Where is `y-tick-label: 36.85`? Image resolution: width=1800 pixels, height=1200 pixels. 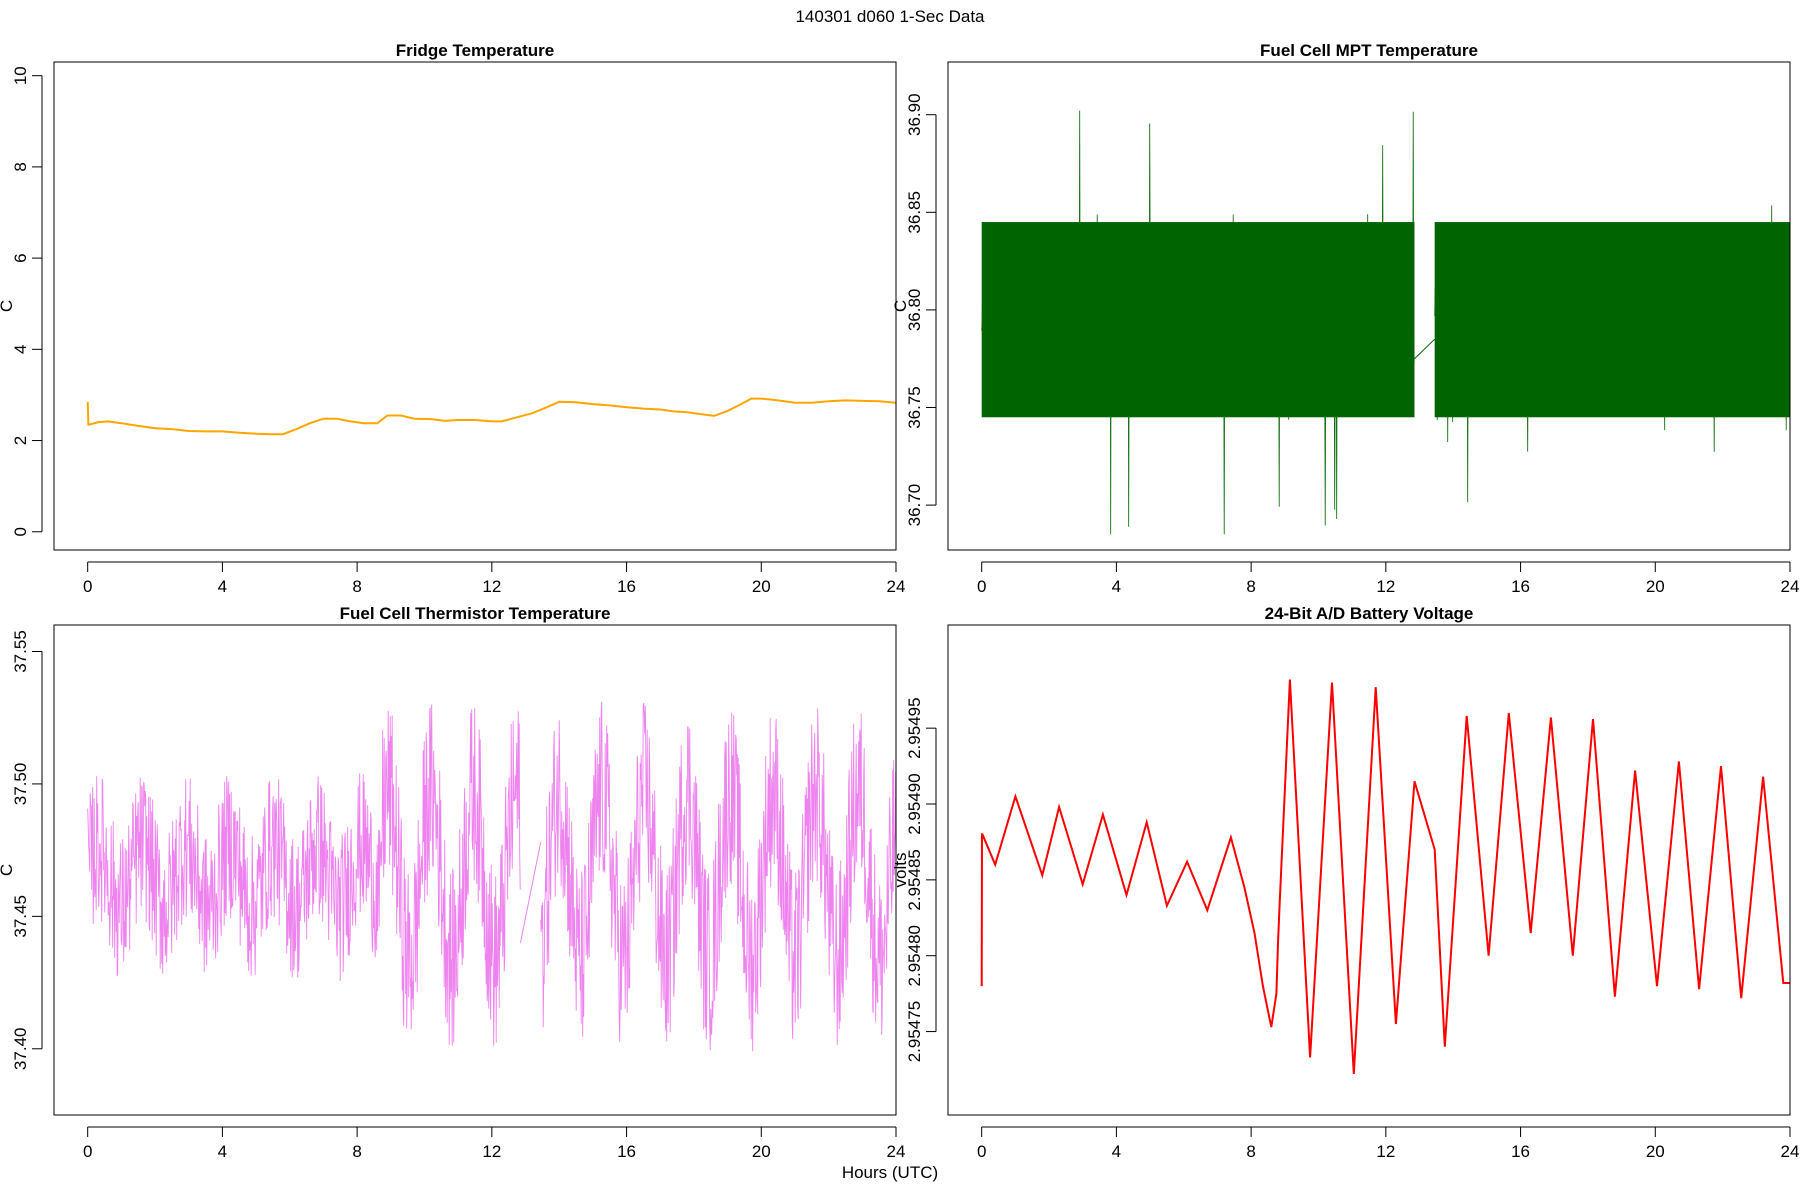
y-tick-label: 36.85 is located at coordinates (914, 212).